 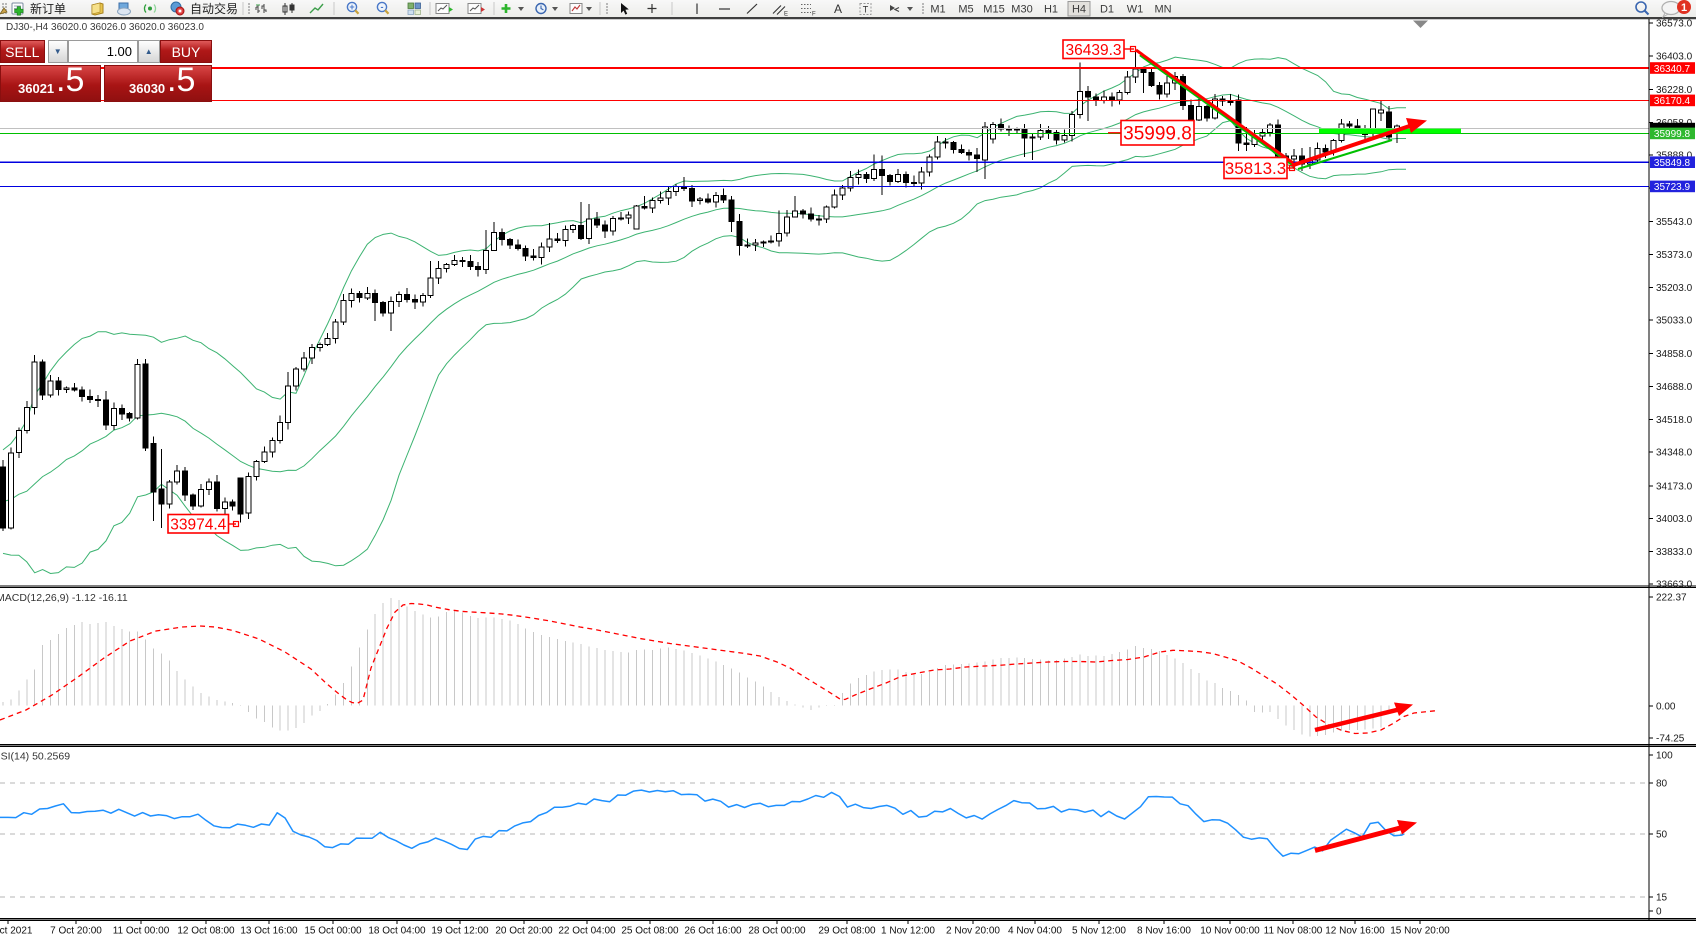 I want to click on svg-text: M30, so click(x=1021, y=10).